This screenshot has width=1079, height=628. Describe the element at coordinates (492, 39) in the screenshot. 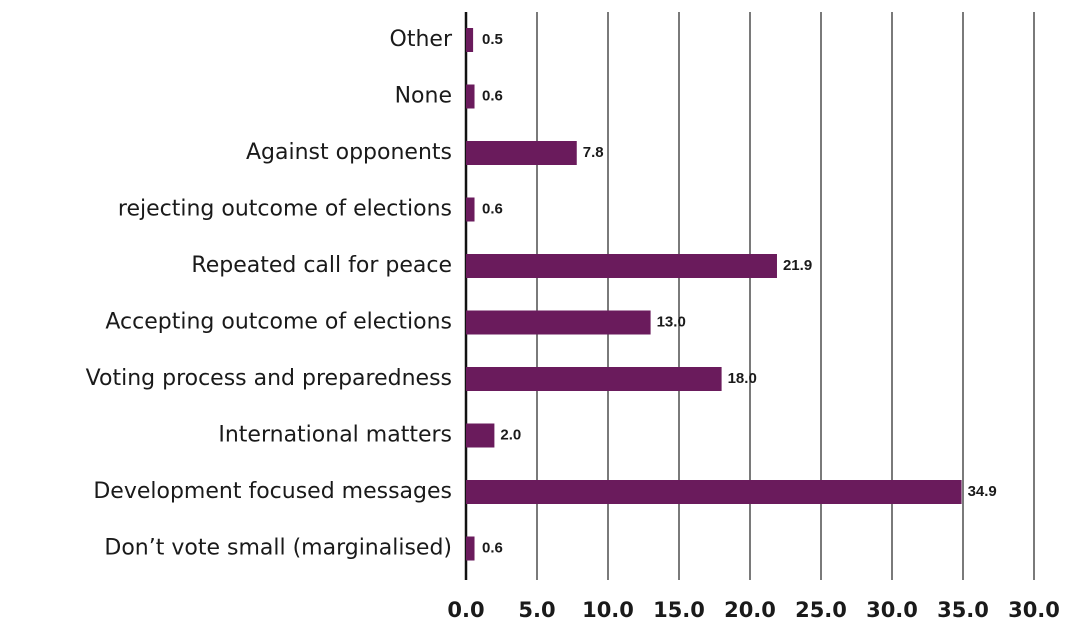

I see `data-label: 0.5` at that location.